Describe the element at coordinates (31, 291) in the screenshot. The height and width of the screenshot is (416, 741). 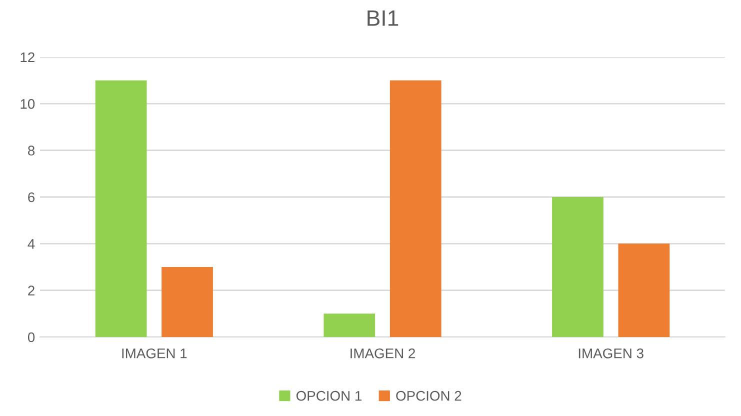
I see `y-tick-label: 2` at that location.